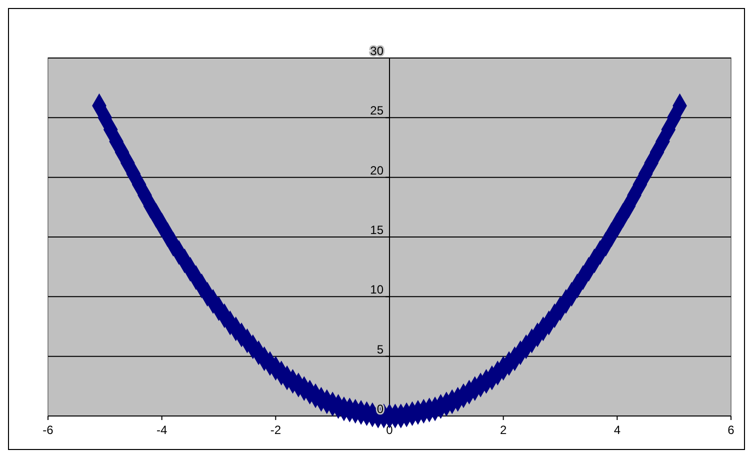 The image size is (753, 458). What do you see at coordinates (377, 111) in the screenshot?
I see `y-tick-label: 25` at bounding box center [377, 111].